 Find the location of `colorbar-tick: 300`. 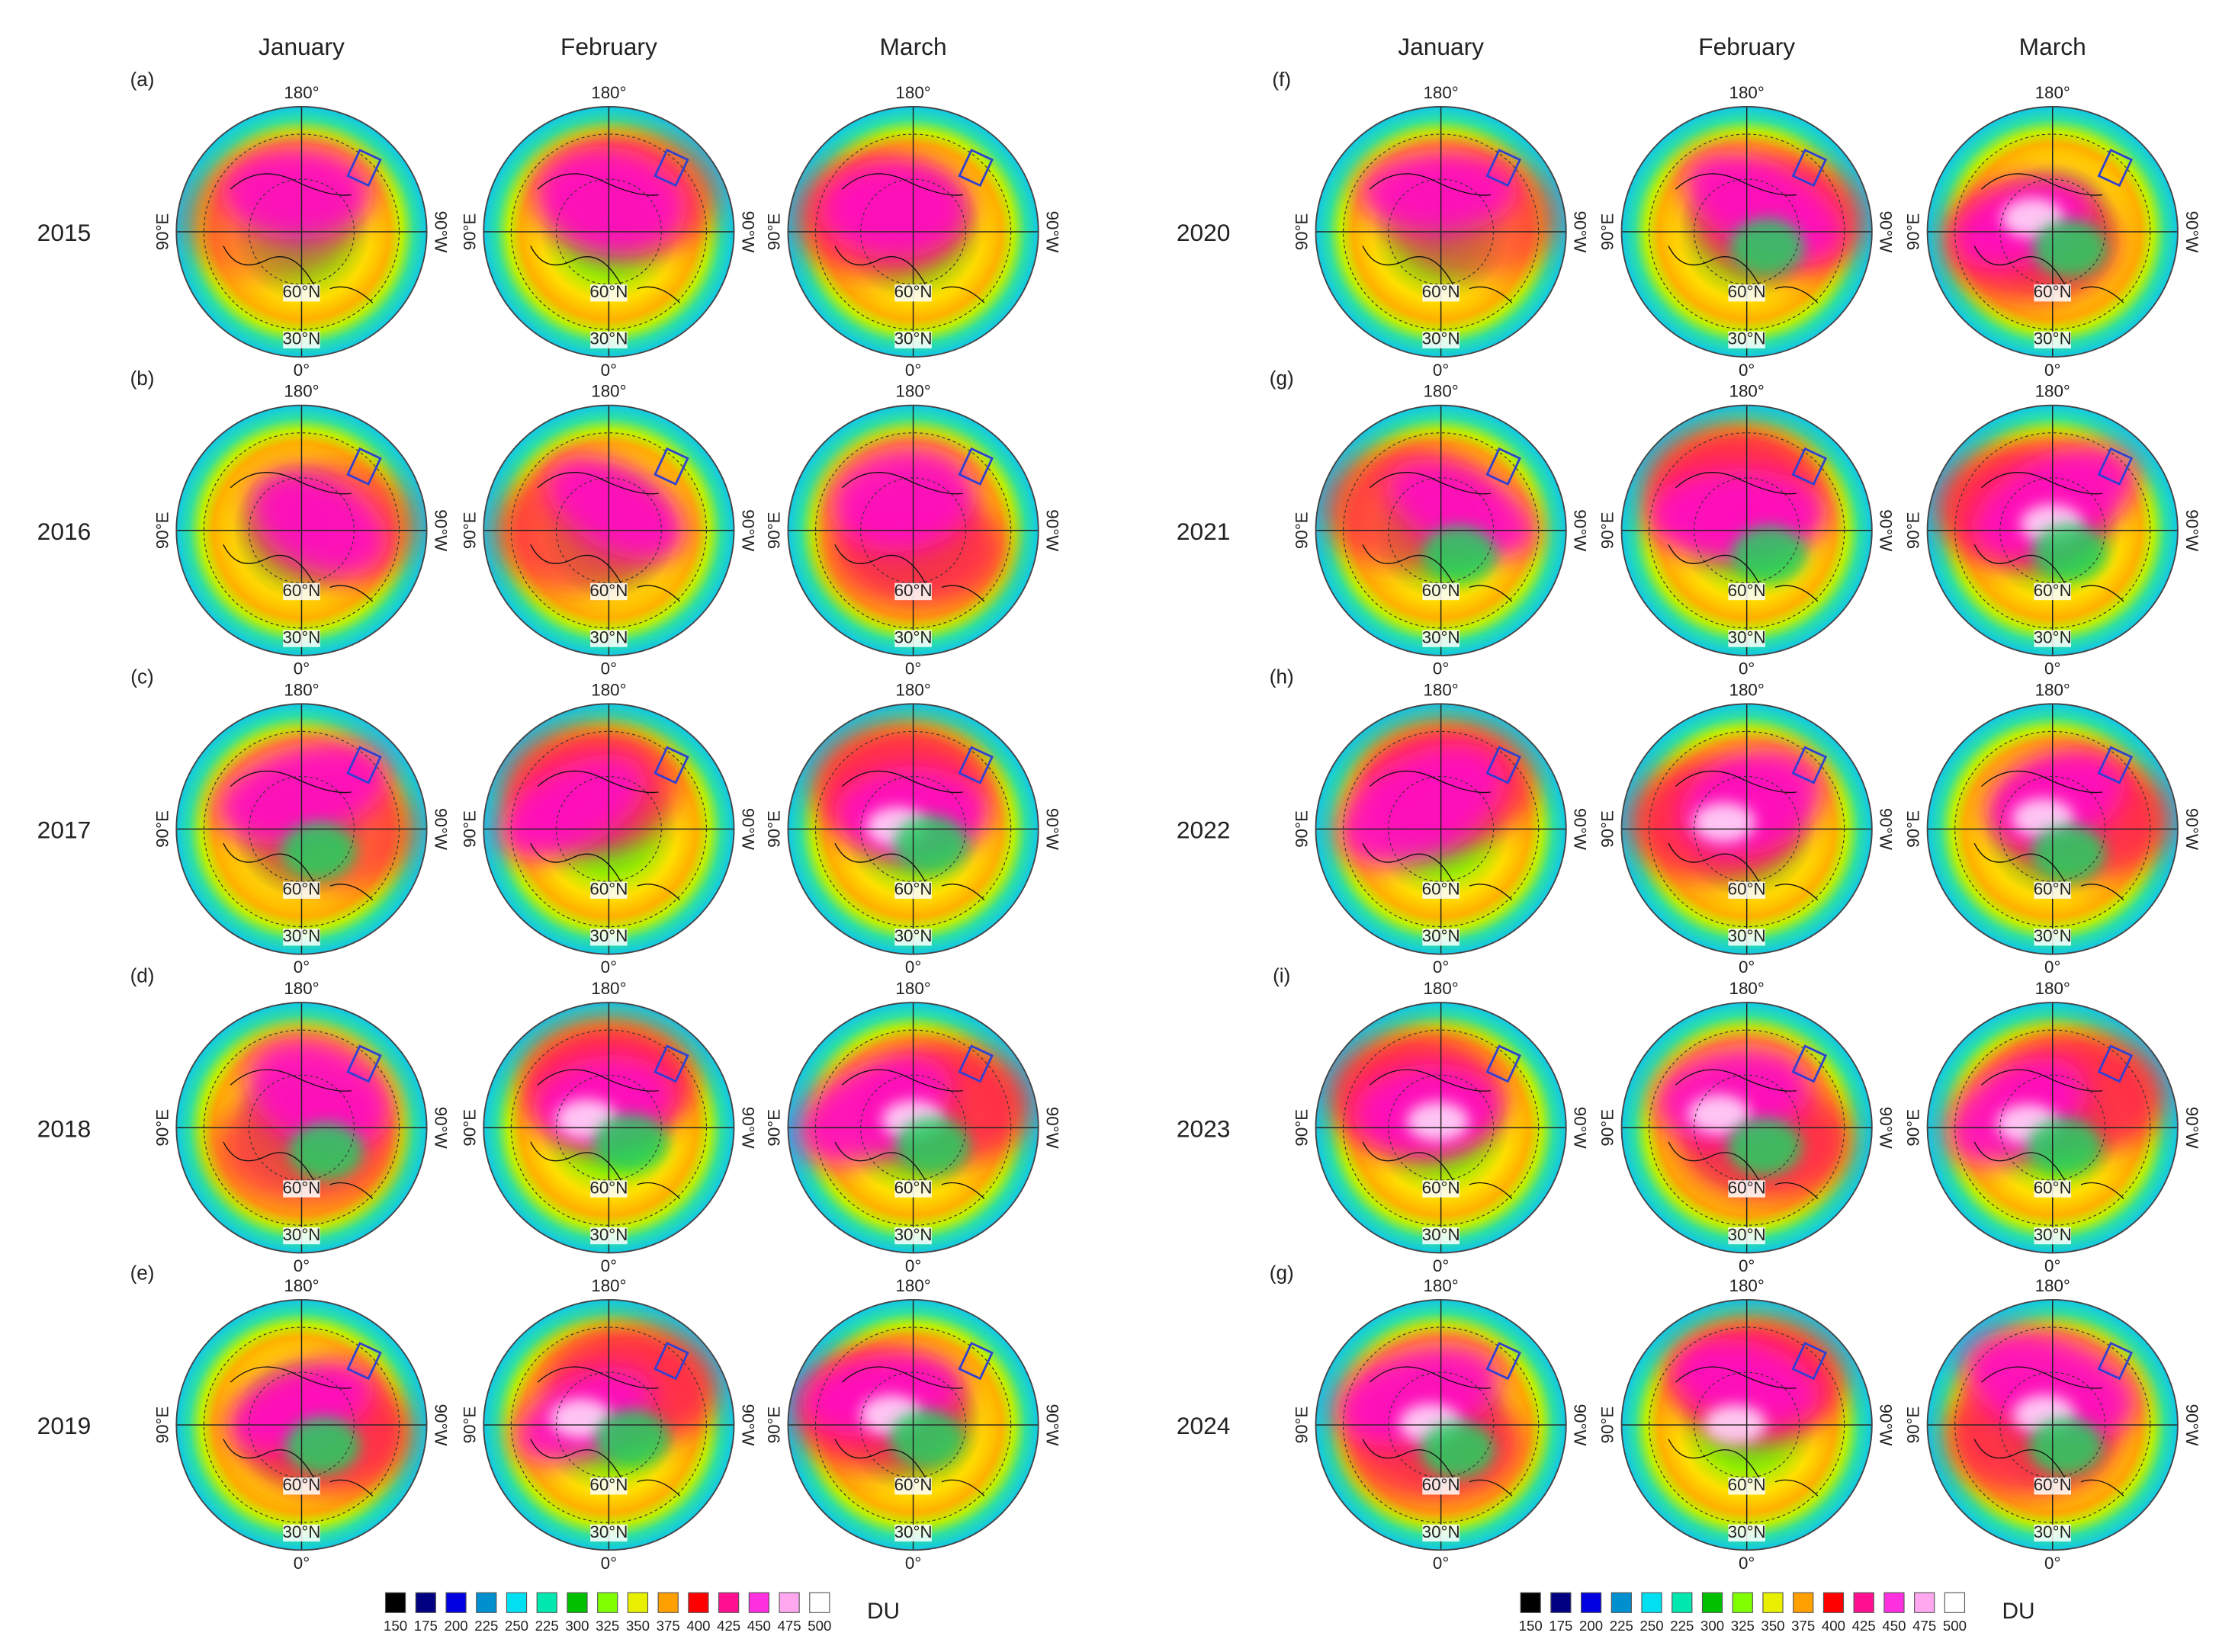

colorbar-tick: 300 is located at coordinates (577, 1626).